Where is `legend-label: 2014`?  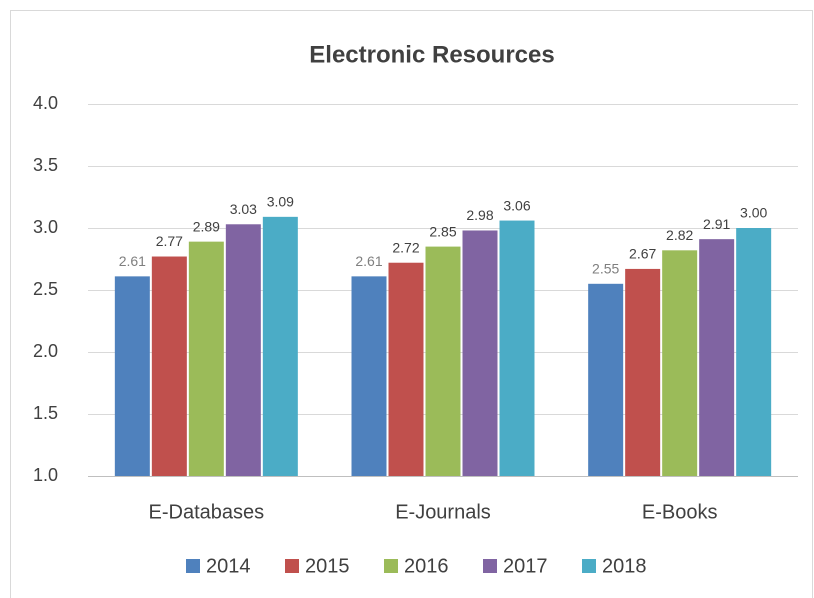
legend-label: 2014 is located at coordinates (228, 566).